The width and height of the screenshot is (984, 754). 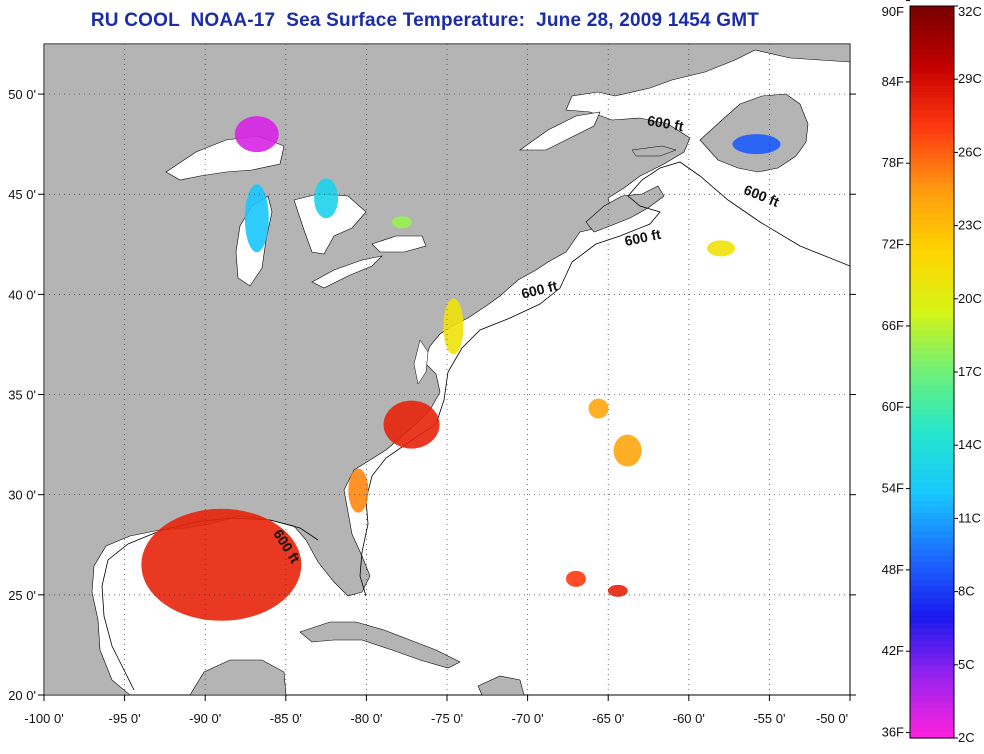 I want to click on sst-patch-open-atlantic-a, so click(x=598, y=408).